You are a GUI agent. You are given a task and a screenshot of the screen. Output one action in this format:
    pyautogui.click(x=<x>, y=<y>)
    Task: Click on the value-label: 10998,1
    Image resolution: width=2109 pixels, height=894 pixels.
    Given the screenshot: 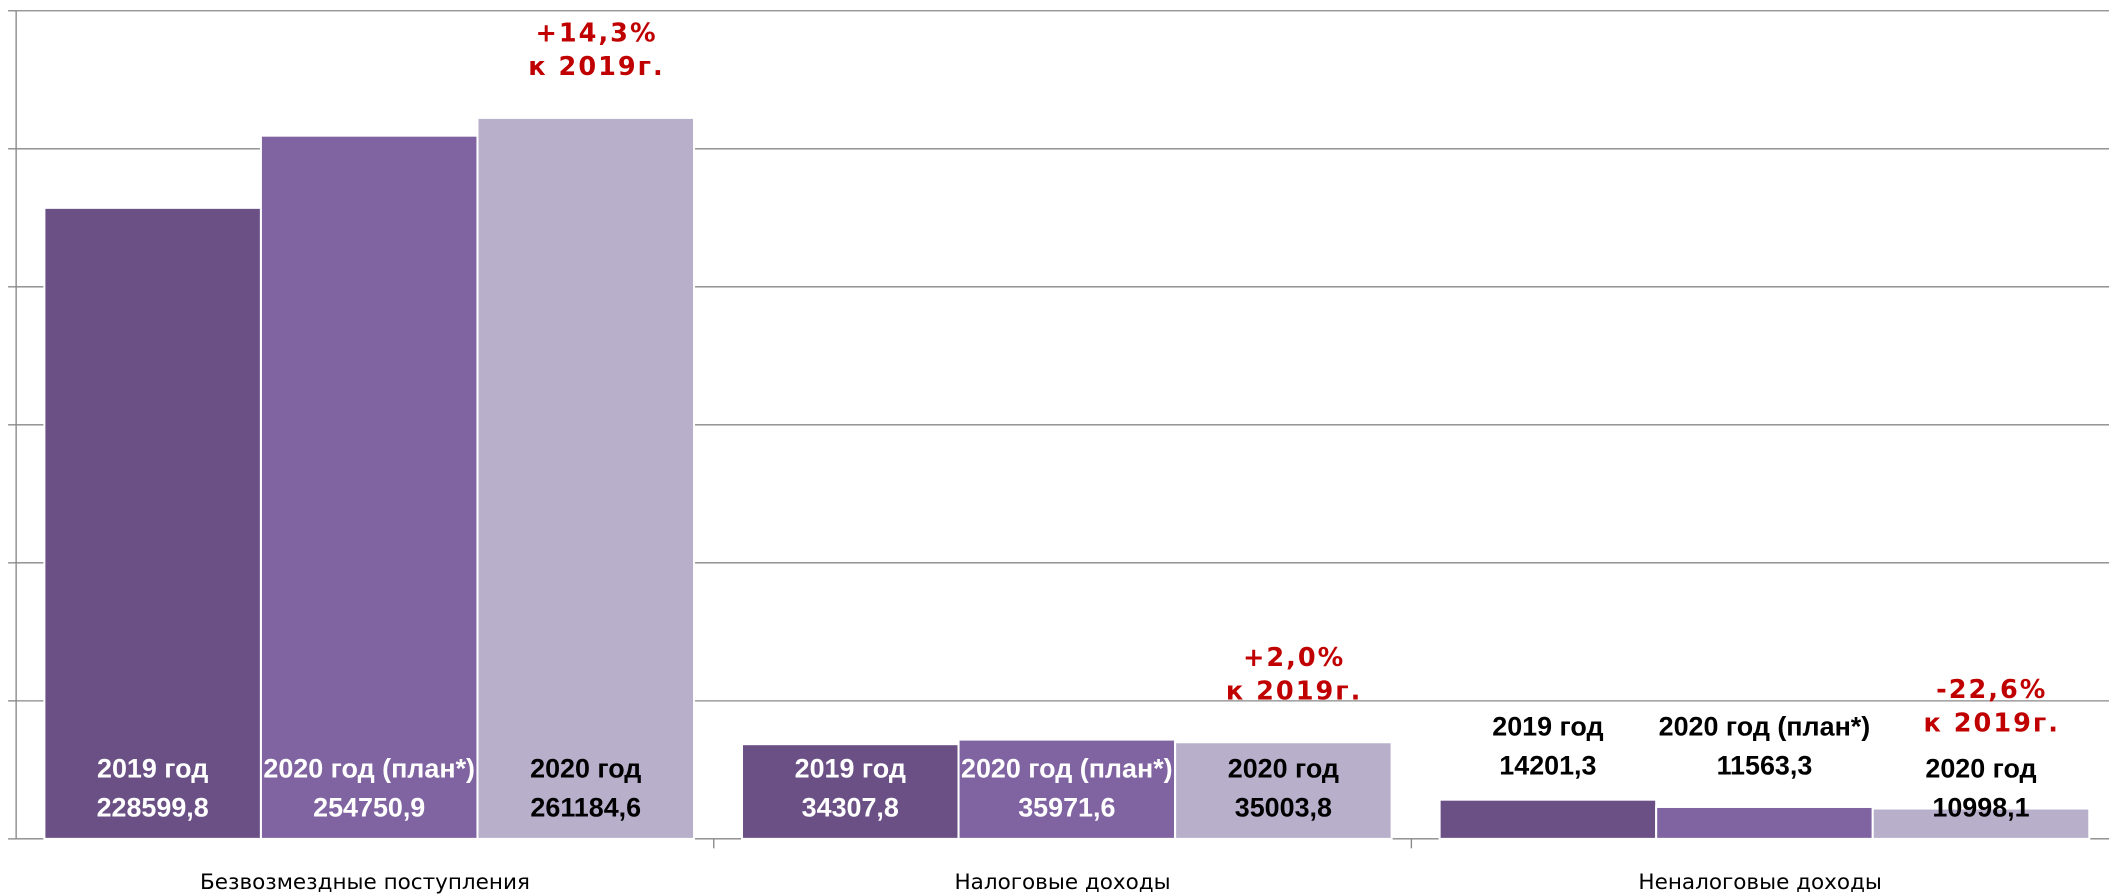 What is the action you would take?
    pyautogui.click(x=1980, y=807)
    